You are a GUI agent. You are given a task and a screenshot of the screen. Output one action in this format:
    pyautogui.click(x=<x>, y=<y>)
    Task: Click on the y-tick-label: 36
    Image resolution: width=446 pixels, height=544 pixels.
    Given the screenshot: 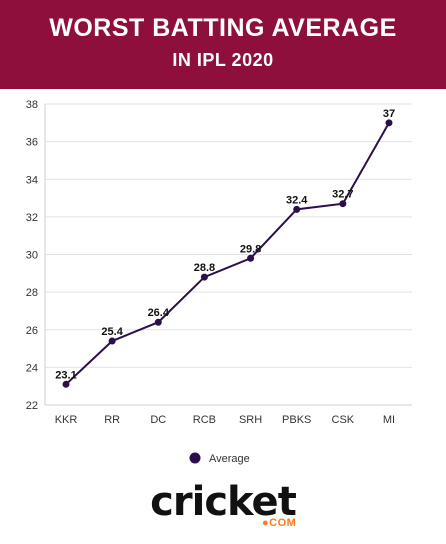 What is the action you would take?
    pyautogui.click(x=32, y=143)
    